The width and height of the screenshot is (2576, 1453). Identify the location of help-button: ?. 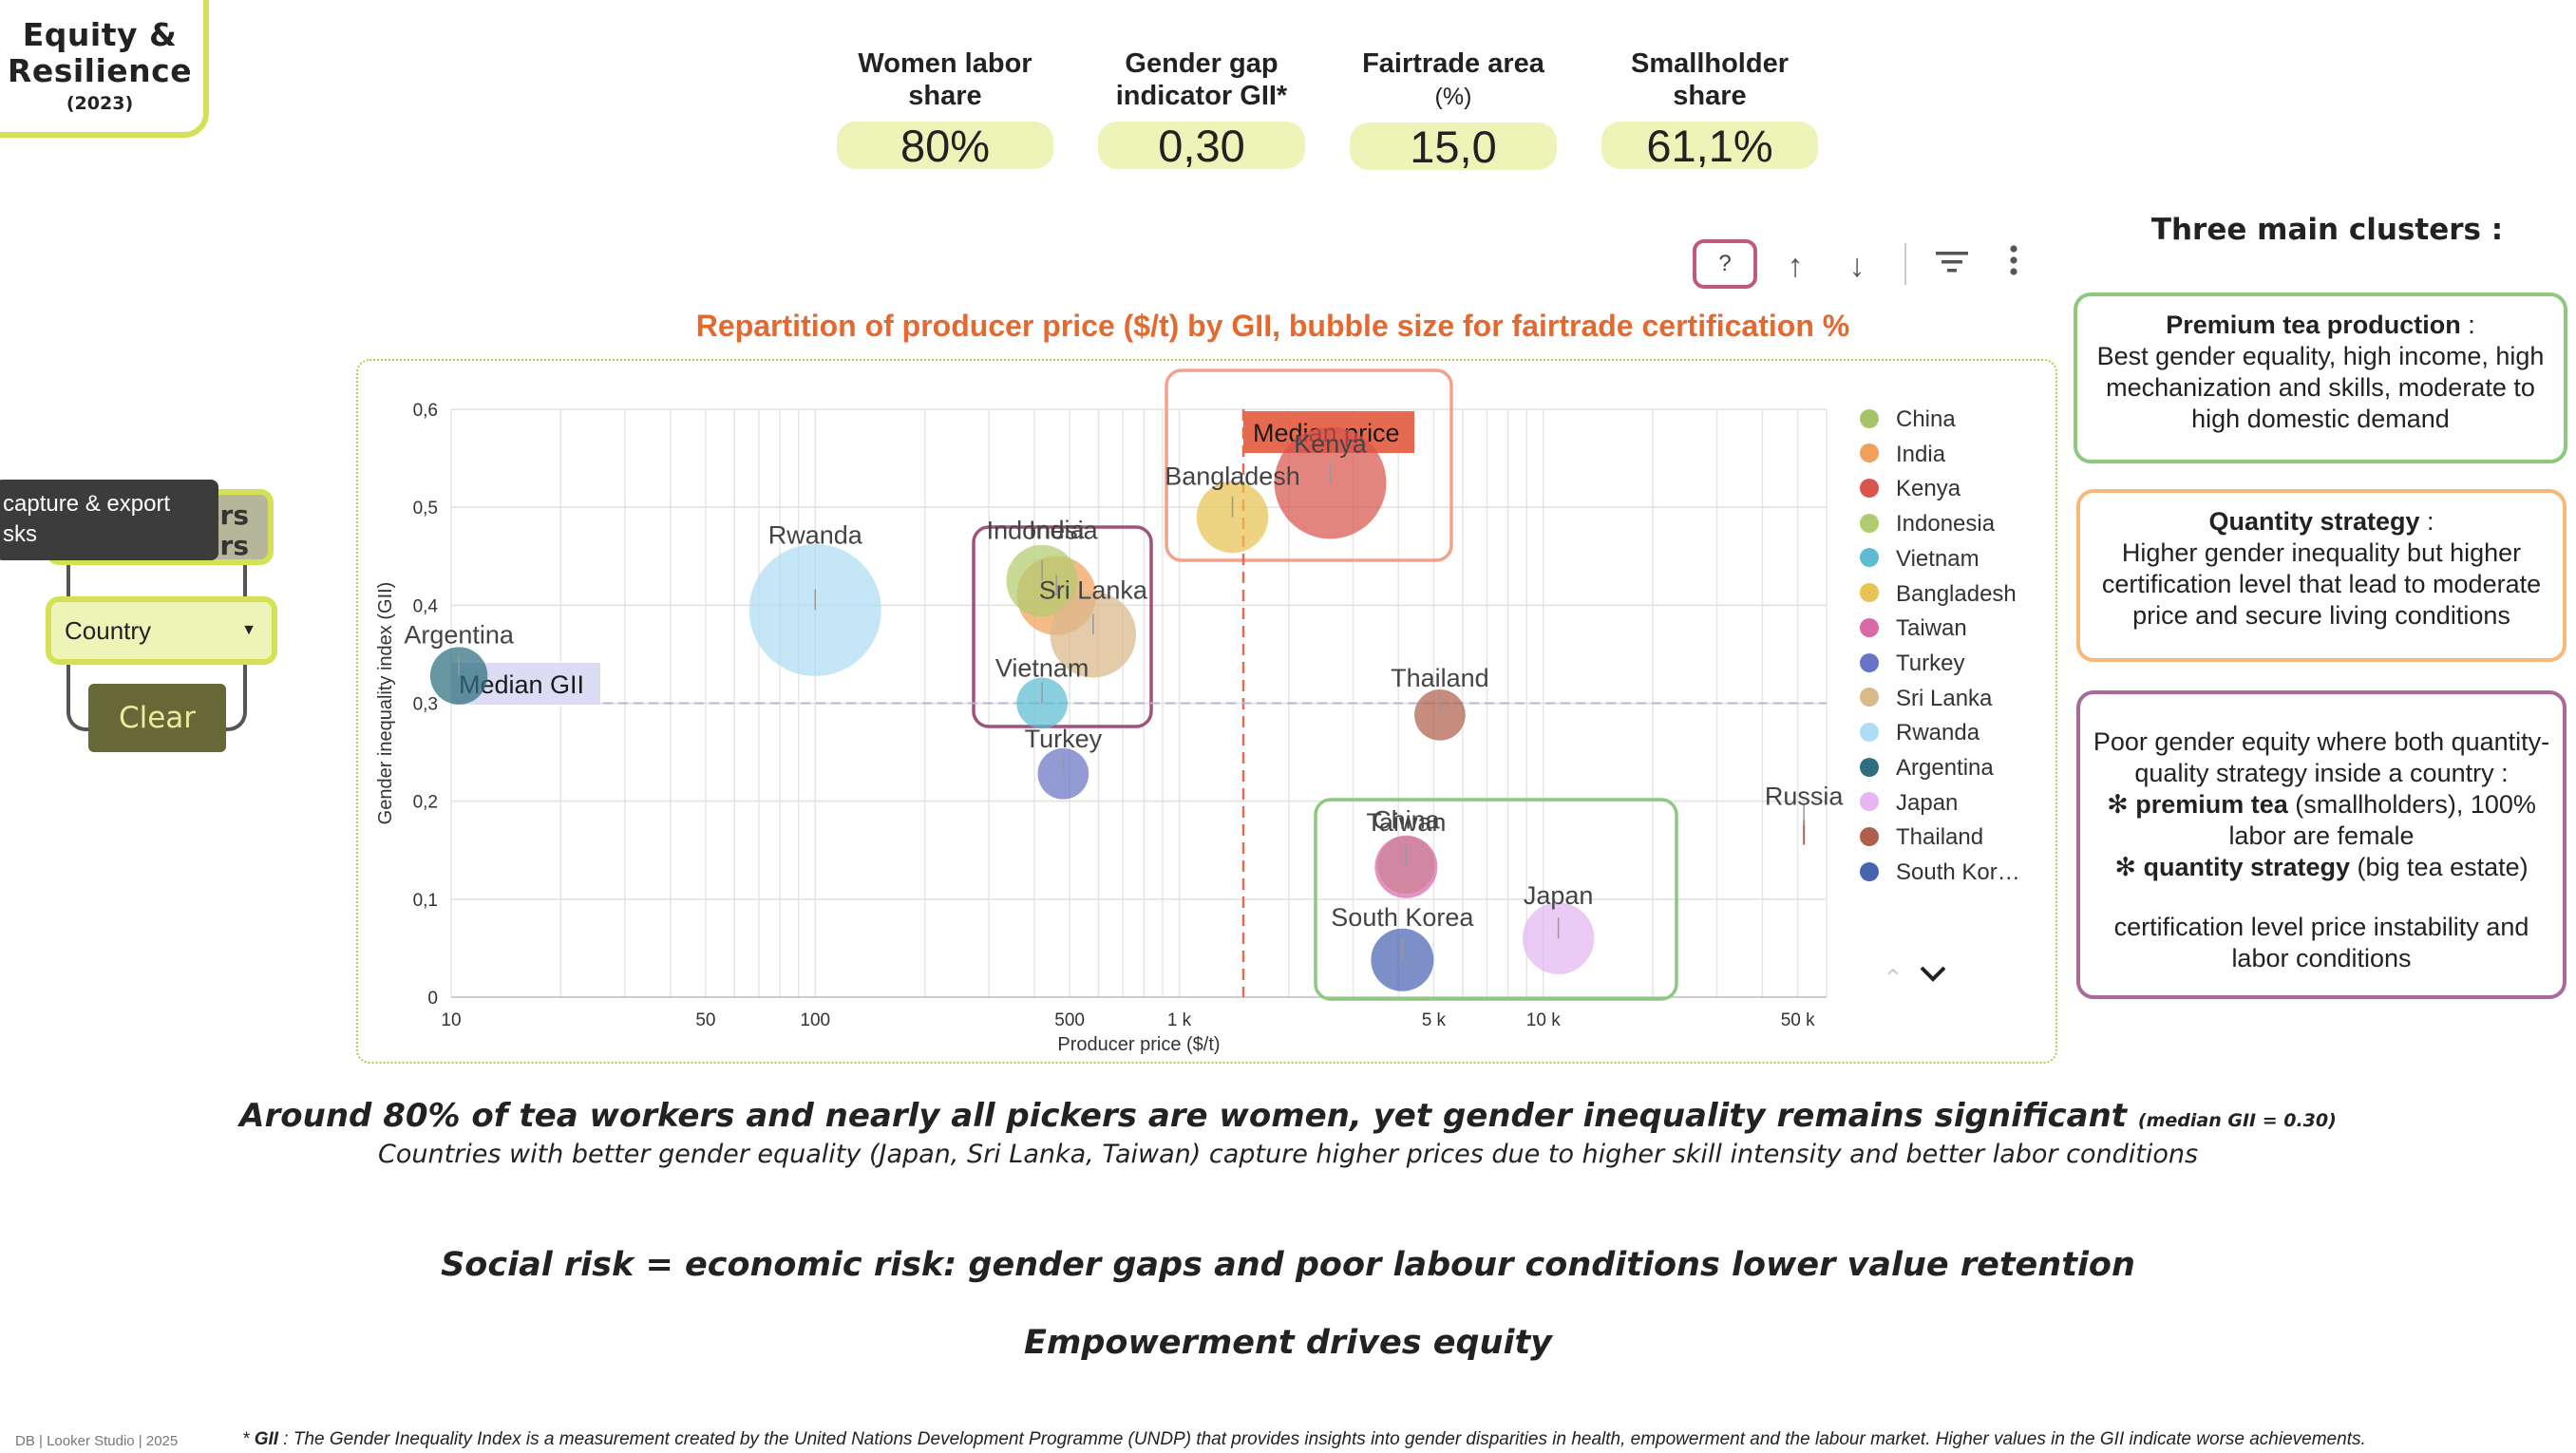
(1725, 264).